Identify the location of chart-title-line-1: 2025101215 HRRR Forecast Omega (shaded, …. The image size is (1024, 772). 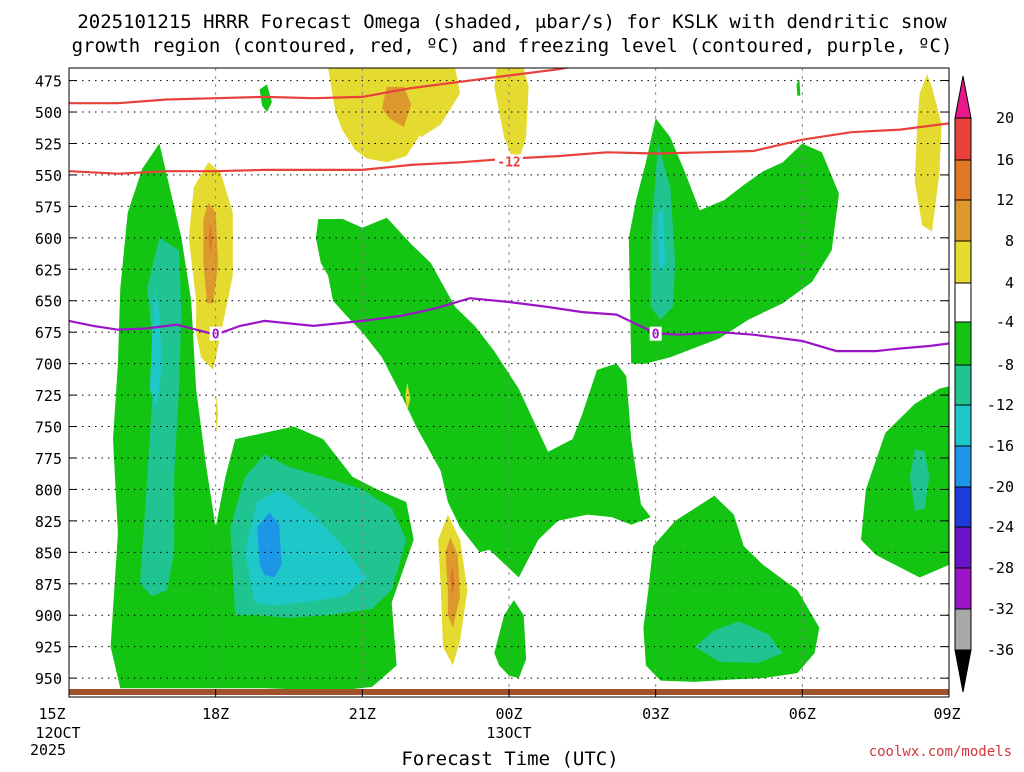
(512, 22).